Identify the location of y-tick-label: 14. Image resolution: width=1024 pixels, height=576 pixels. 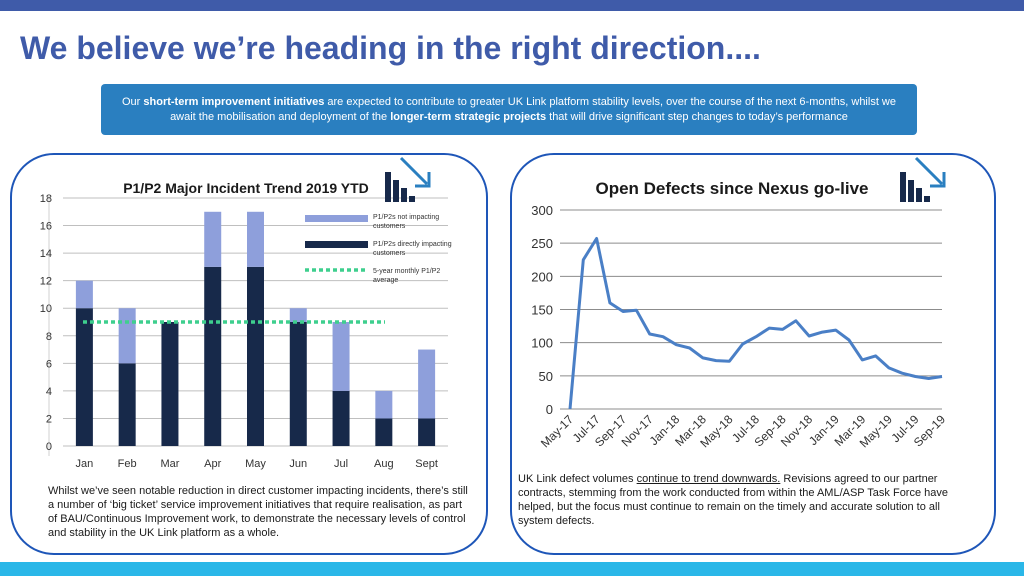
(46, 254).